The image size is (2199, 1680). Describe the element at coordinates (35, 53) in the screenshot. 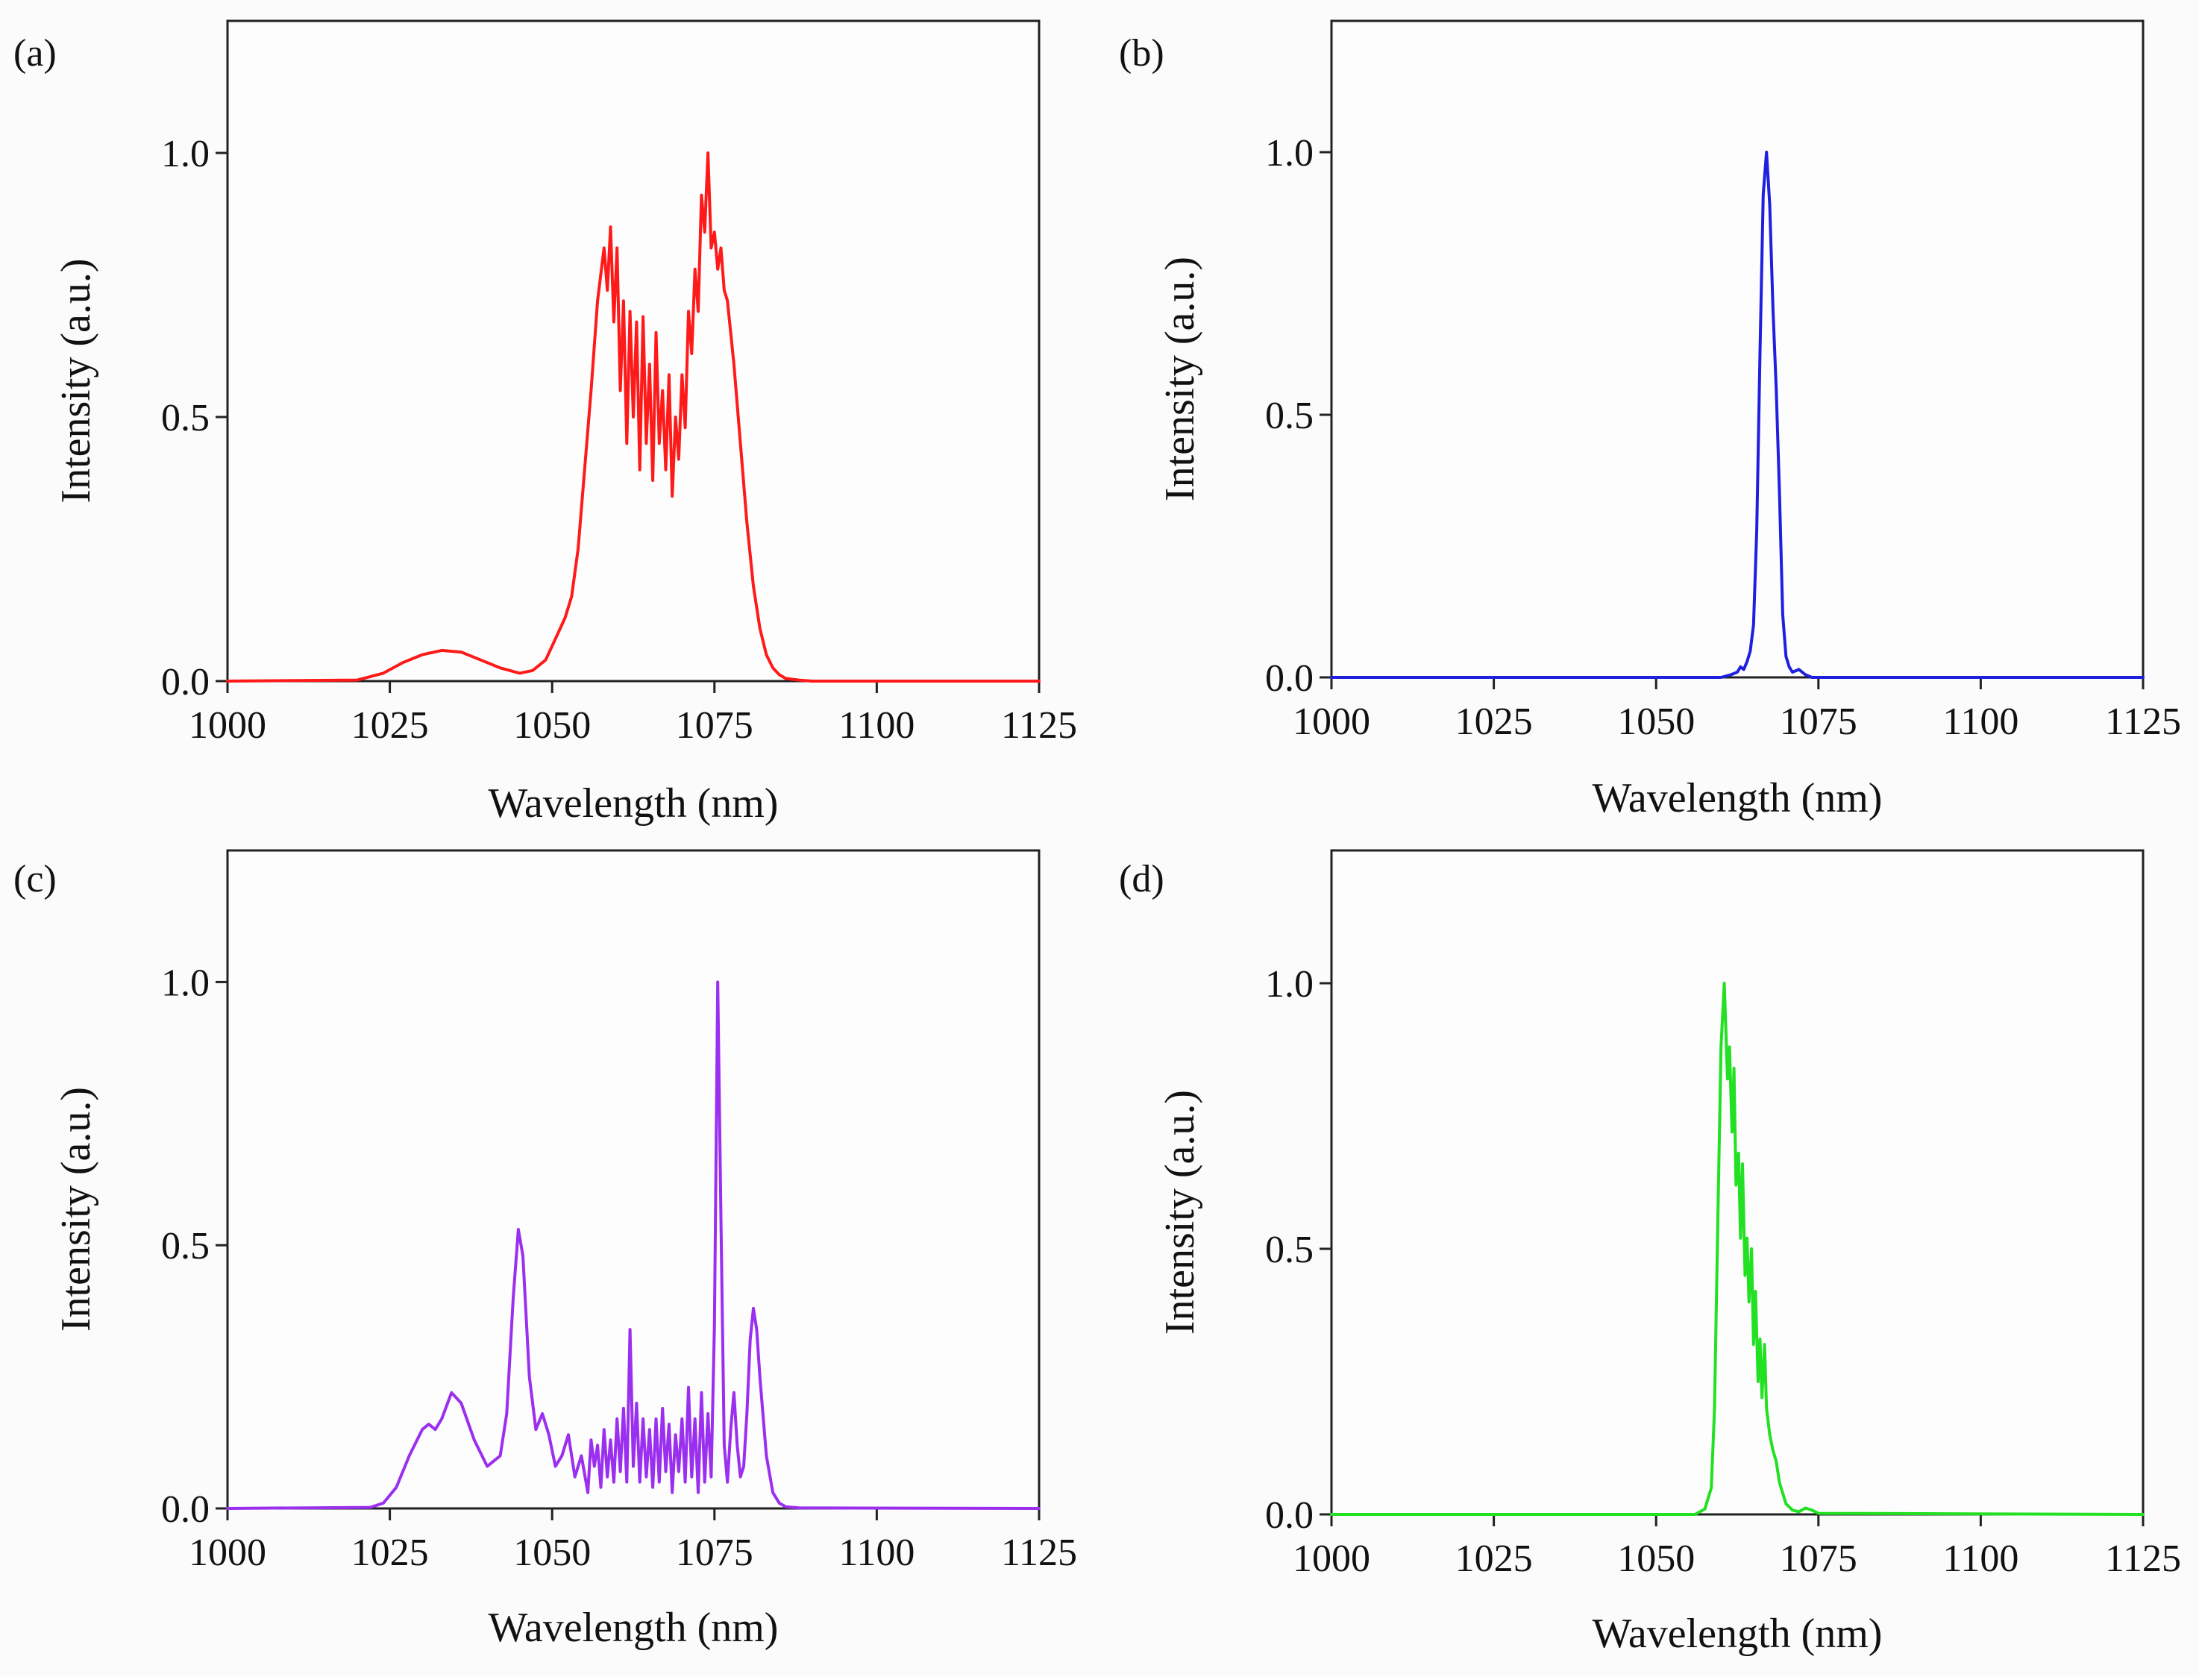

I see `panel-label: (a)` at that location.